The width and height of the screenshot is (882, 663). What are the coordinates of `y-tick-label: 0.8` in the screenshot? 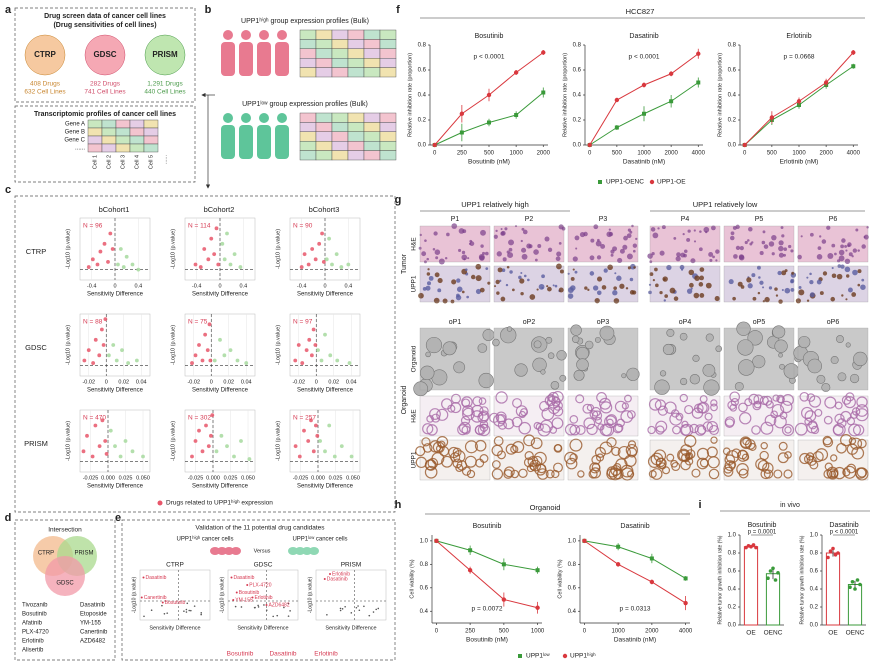 It's located at (732, 554).